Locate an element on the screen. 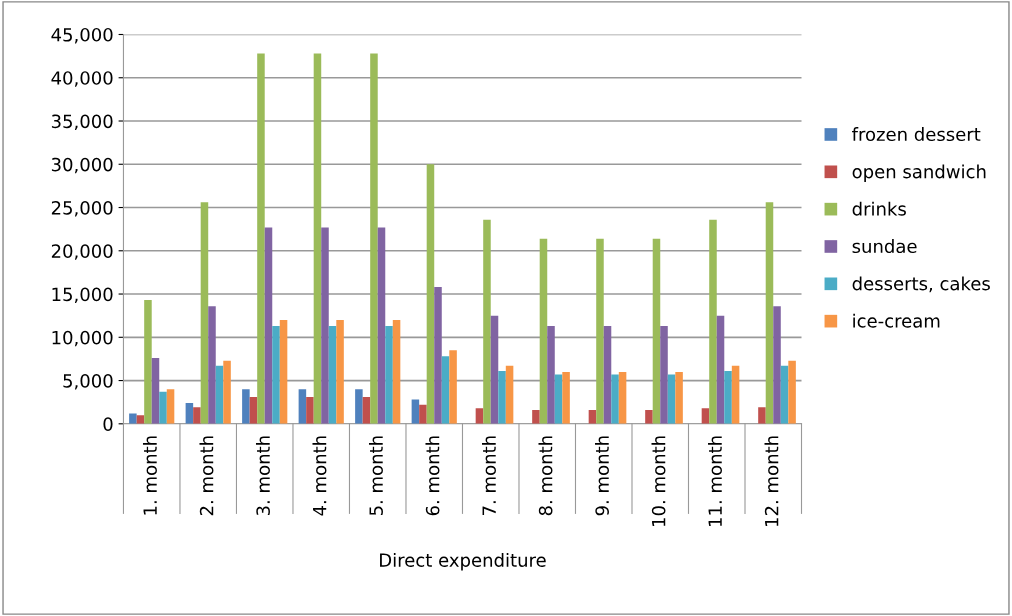 The image size is (1012, 616). x-tick-label: 7. month is located at coordinates (489, 475).